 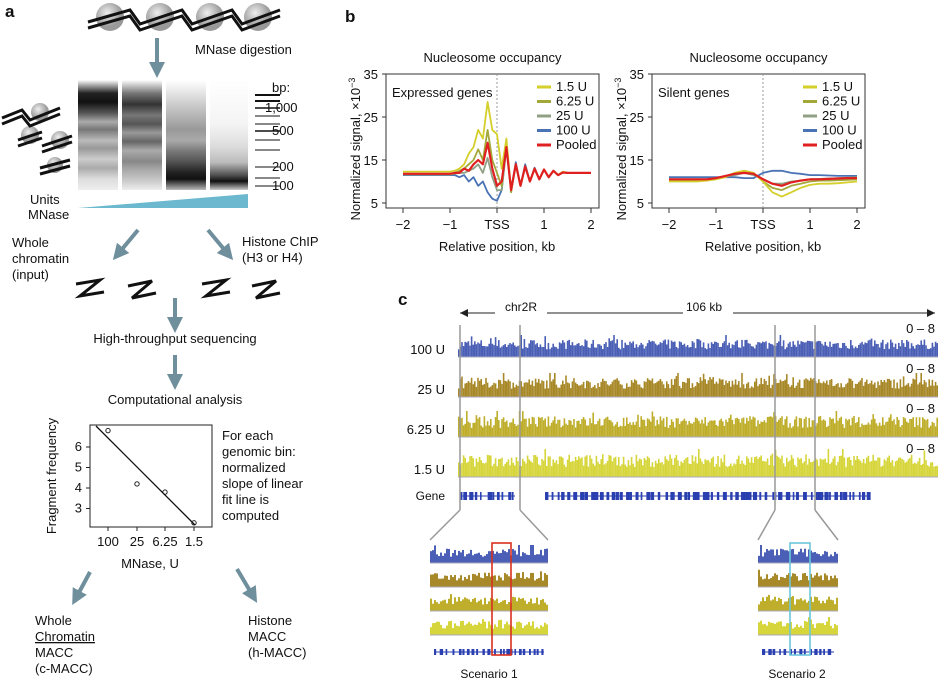 What do you see at coordinates (442, 92) in the screenshot?
I see `chart-annotation: Expressed genes` at bounding box center [442, 92].